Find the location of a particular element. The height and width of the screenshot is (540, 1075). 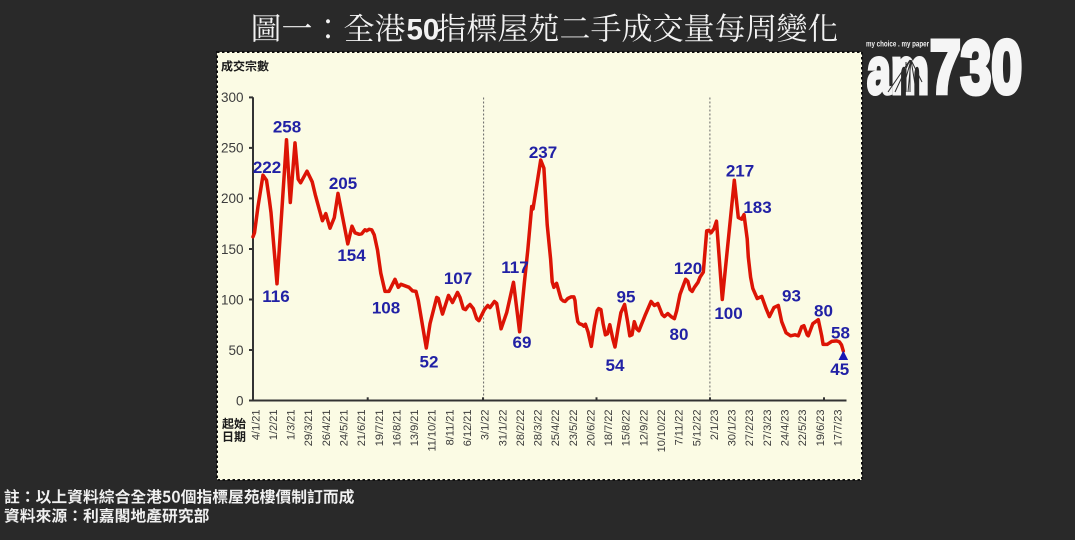

svg-text: 12/9/22 is located at coordinates (644, 428).